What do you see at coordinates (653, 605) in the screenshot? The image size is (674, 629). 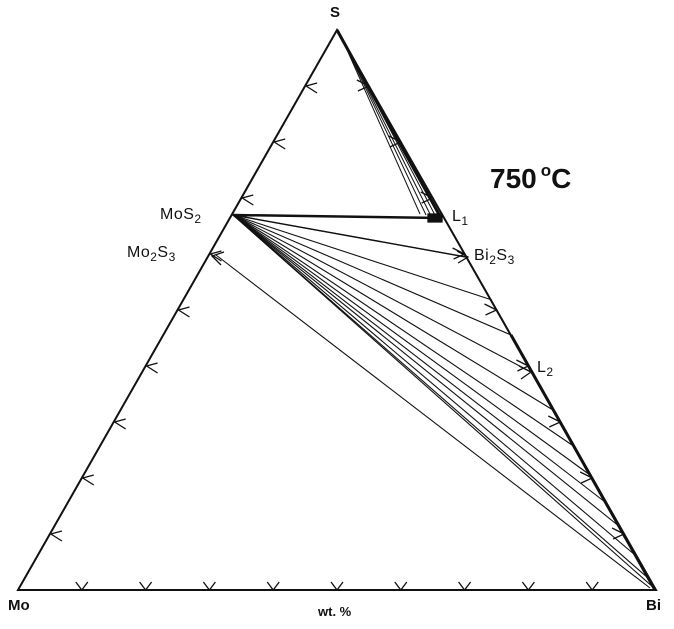 I see `vertex-label-bi: Bi` at bounding box center [653, 605].